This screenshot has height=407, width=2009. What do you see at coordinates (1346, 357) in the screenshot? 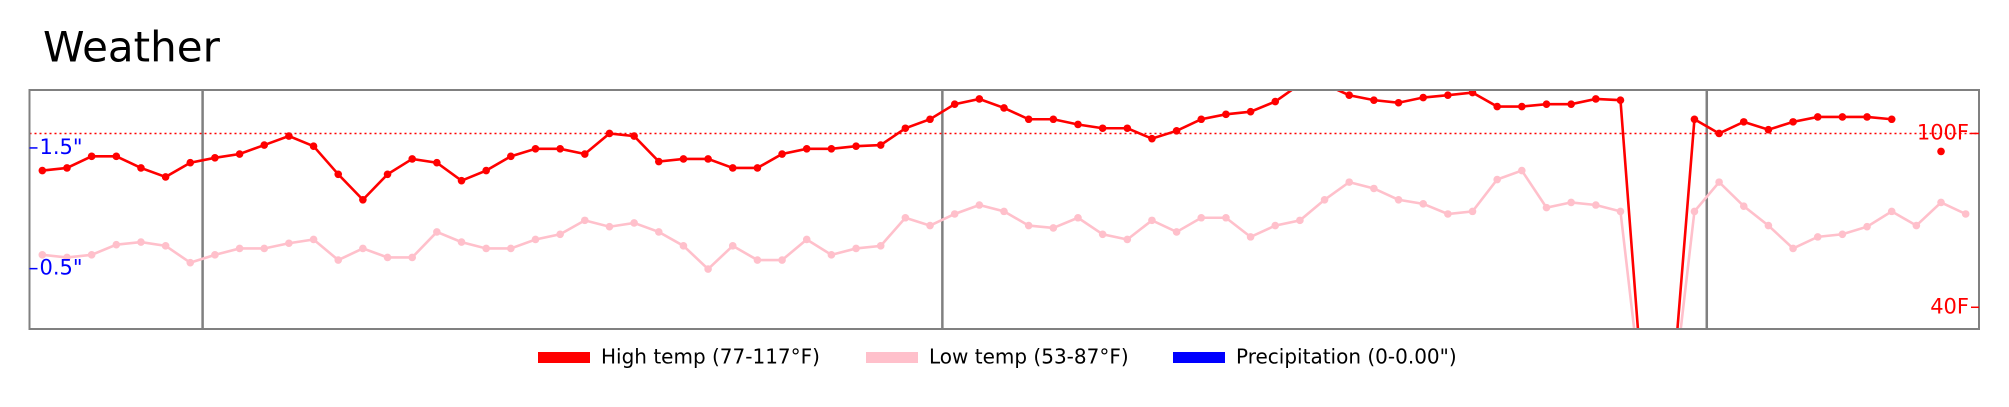
I see `legend-label: Precipitation (0-0.00")` at bounding box center [1346, 357].